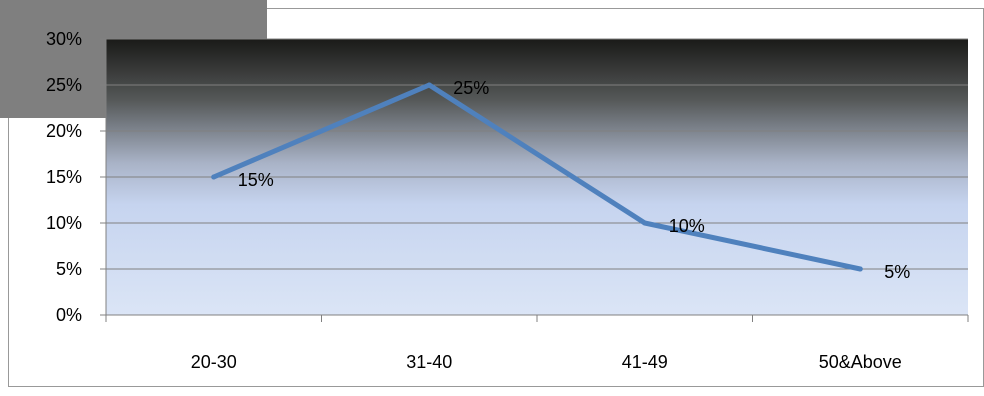 The height and width of the screenshot is (396, 984). I want to click on y-tick-label: 20%, so click(64, 131).